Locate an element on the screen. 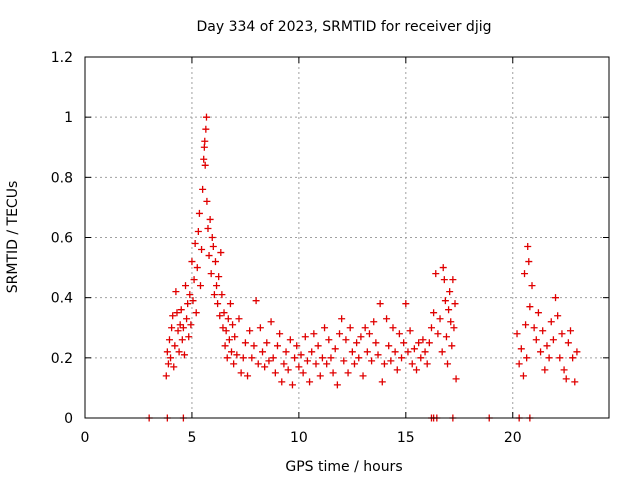 Image resolution: width=640 pixels, height=480 pixels. x-tick-label: 20 is located at coordinates (513, 438).